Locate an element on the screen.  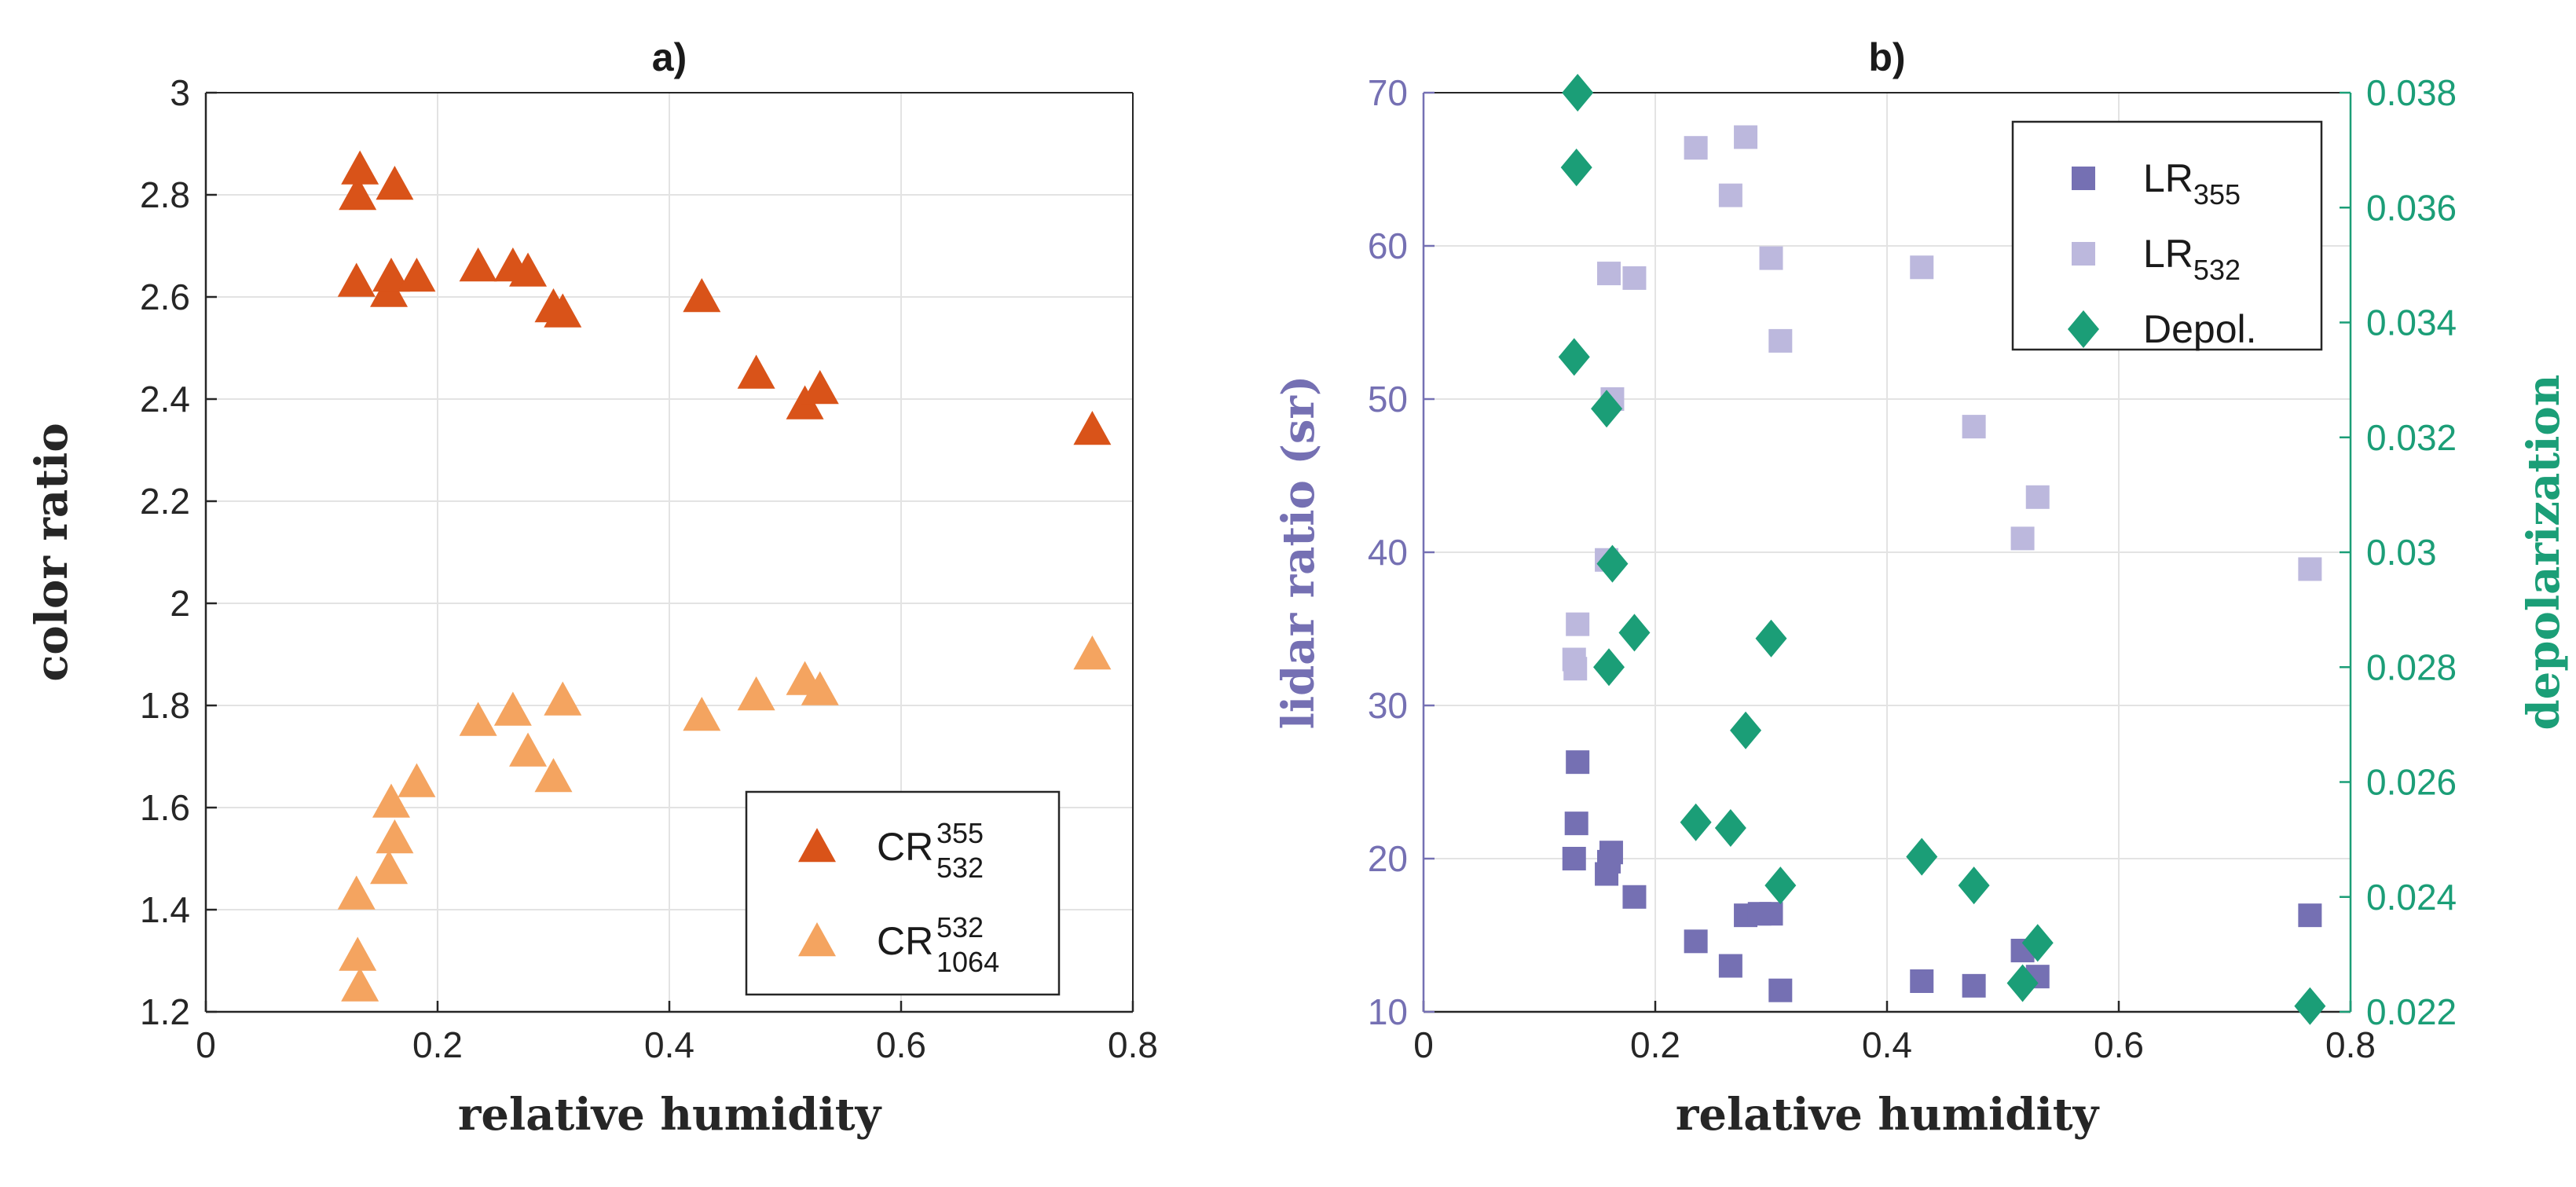
y2-tick-label: 0.034 is located at coordinates (2411, 323).